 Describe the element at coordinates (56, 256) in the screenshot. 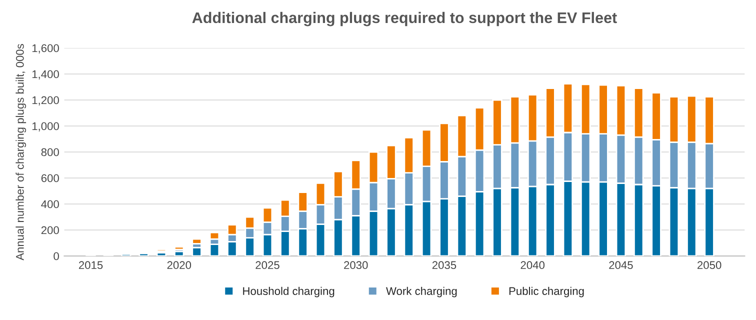

I see `y-tick-label: 0` at that location.